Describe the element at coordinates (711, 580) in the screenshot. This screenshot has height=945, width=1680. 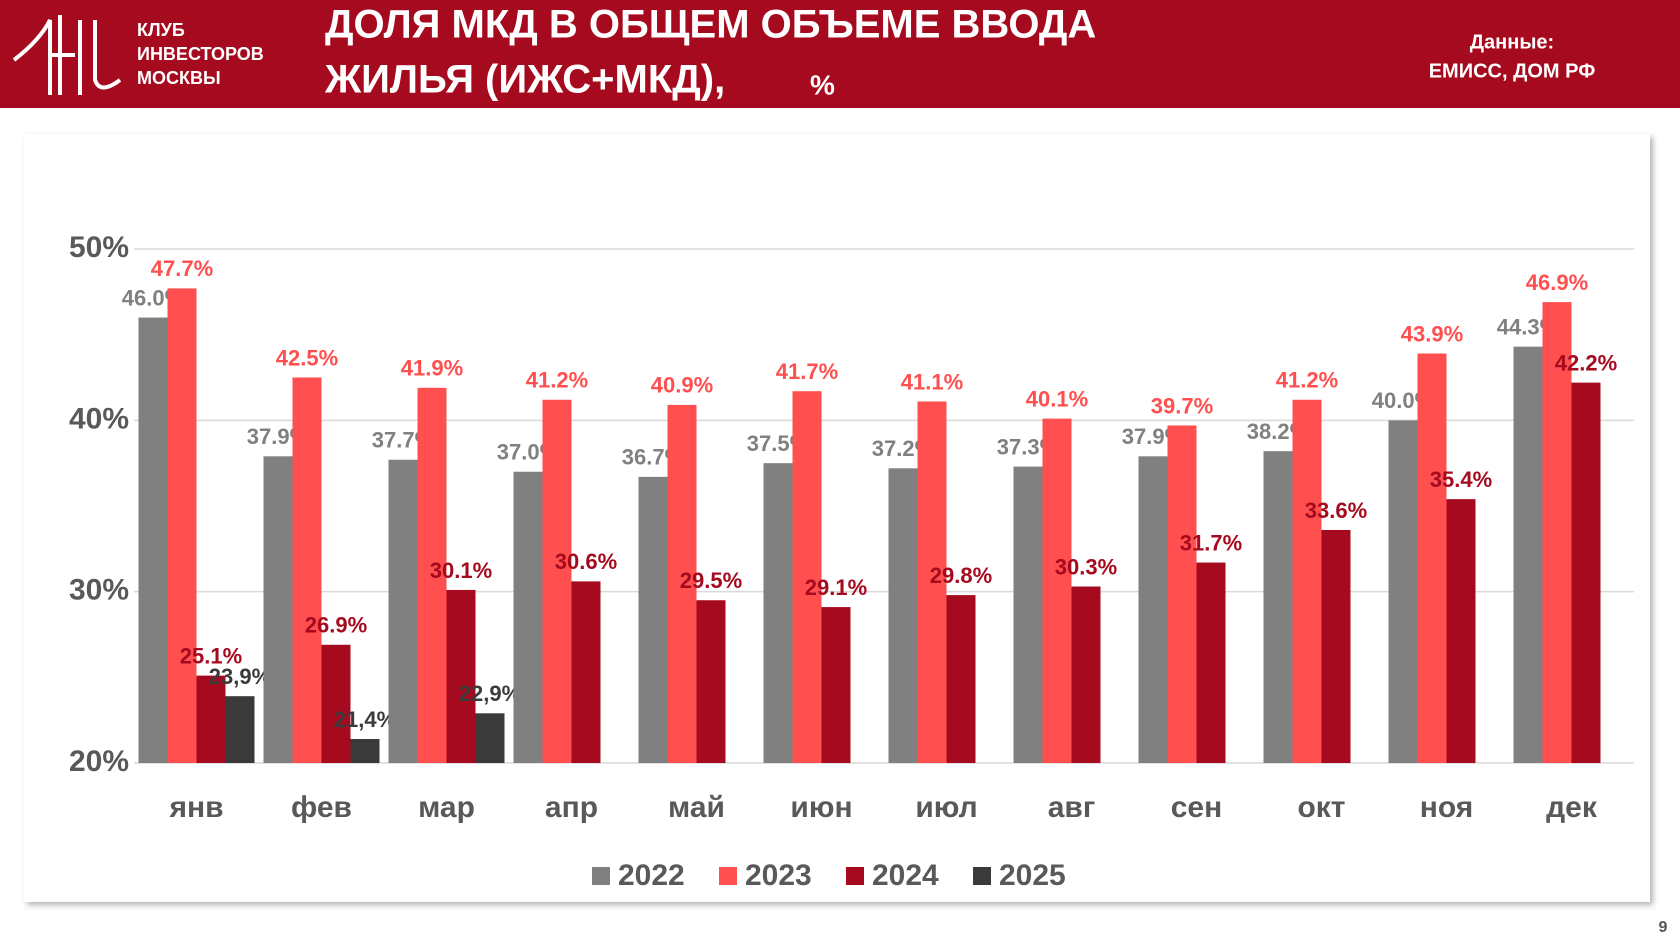
I see `data-label: 29.5%` at that location.